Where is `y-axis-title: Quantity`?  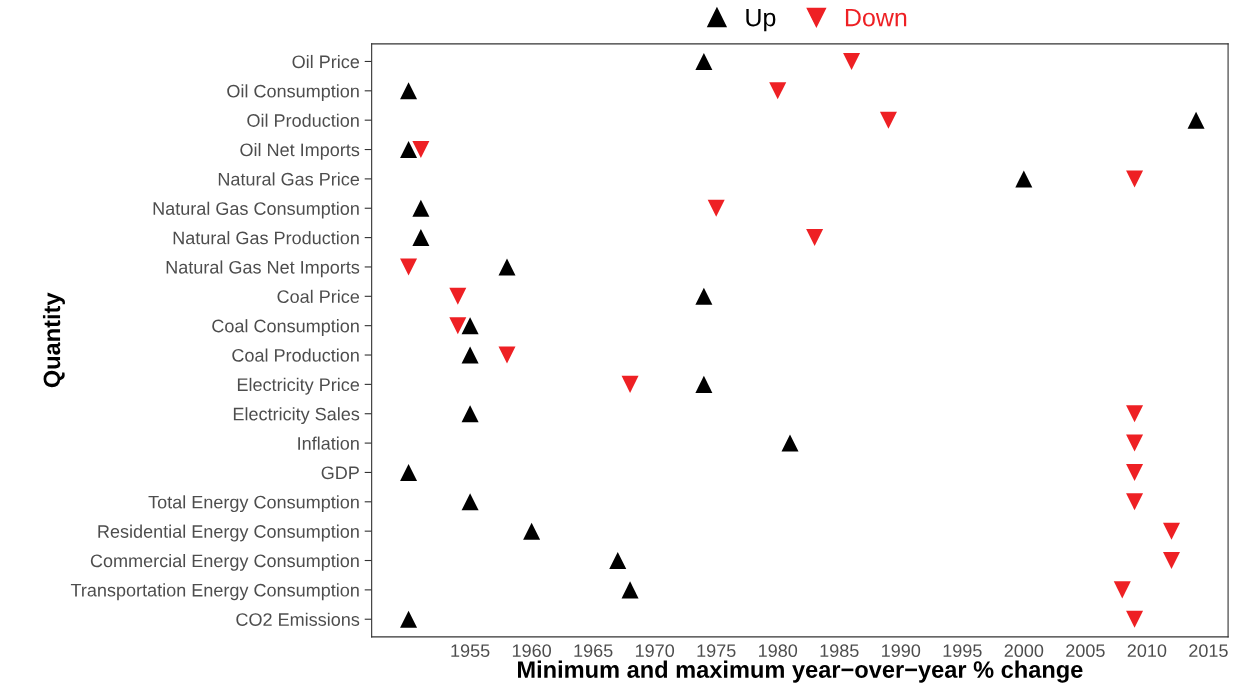
y-axis-title: Quantity is located at coordinates (53, 340).